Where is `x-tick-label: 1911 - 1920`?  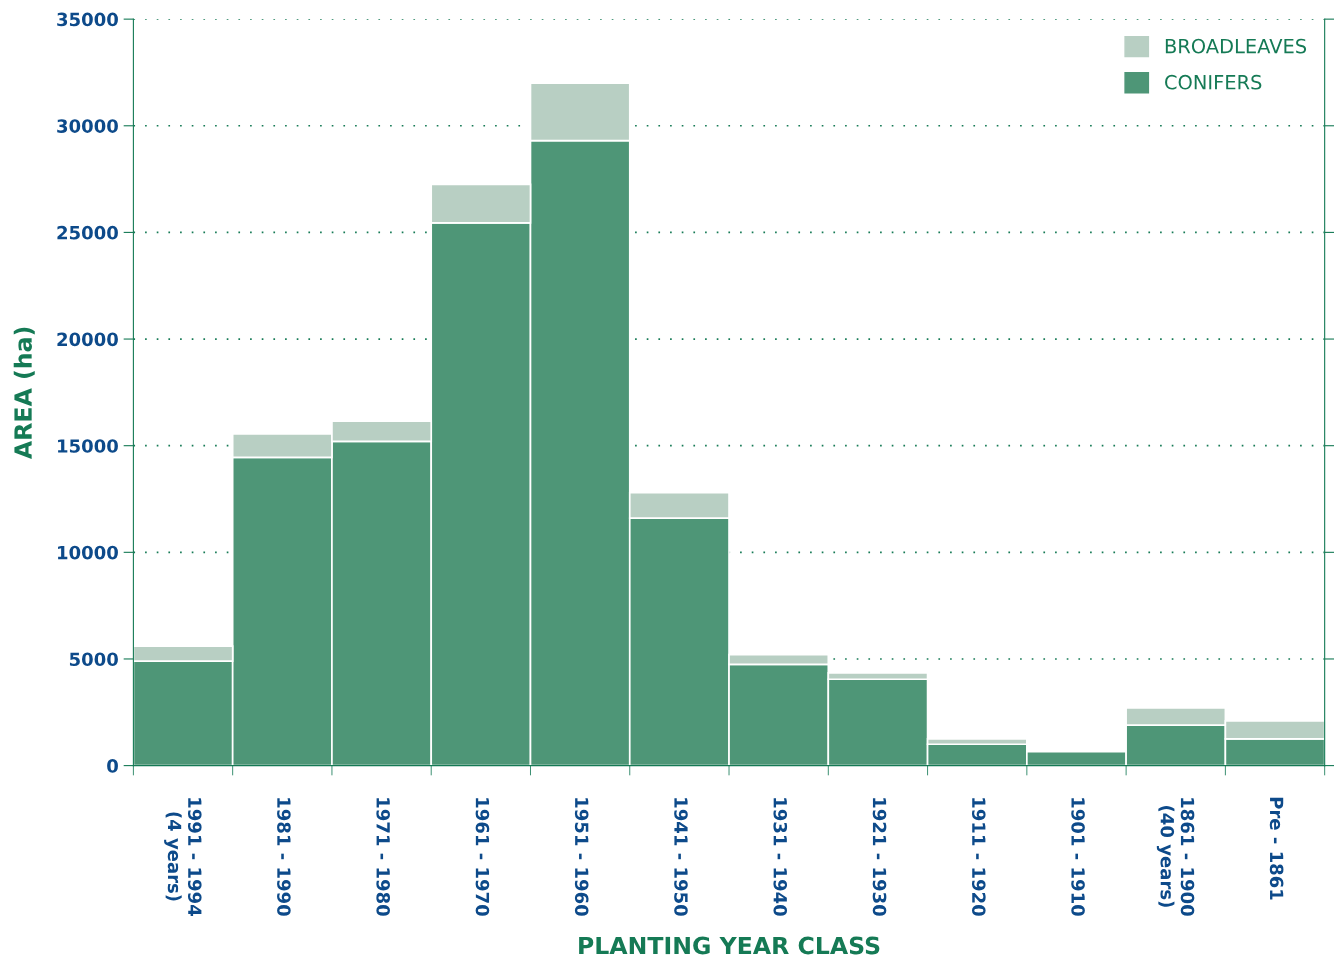 x-tick-label: 1911 - 1920 is located at coordinates (978, 857).